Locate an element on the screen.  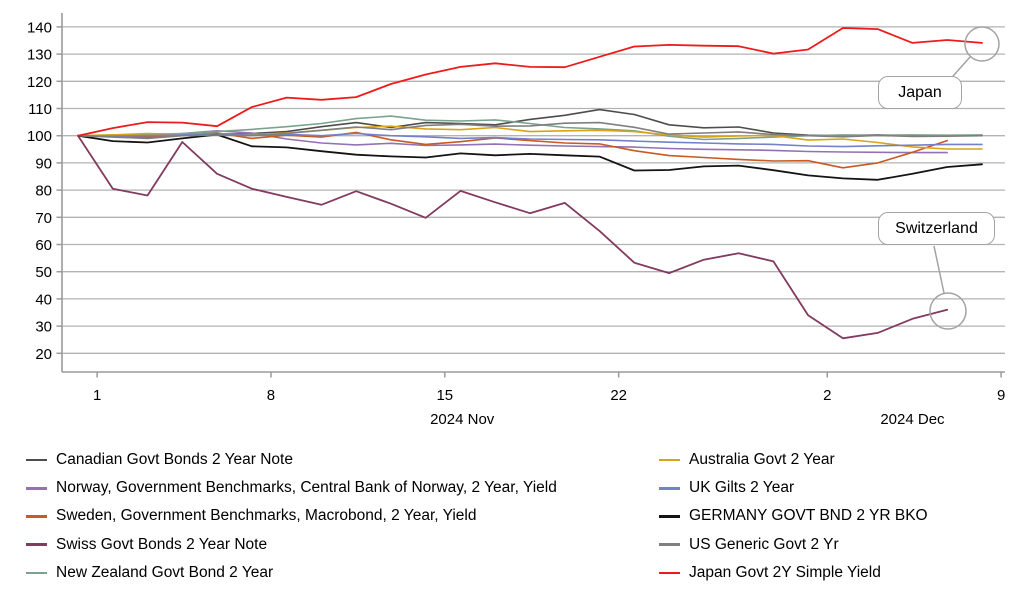
annotation-label-switzerland: Switzerland is located at coordinates (936, 228).